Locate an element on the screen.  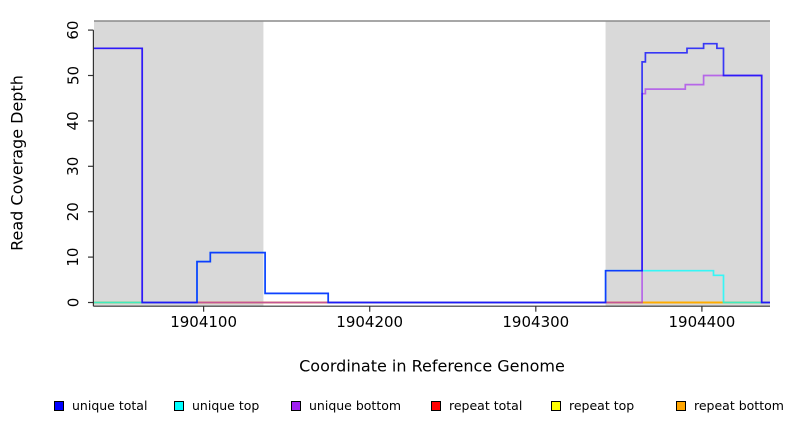
legend-label: unique top is located at coordinates (226, 405).